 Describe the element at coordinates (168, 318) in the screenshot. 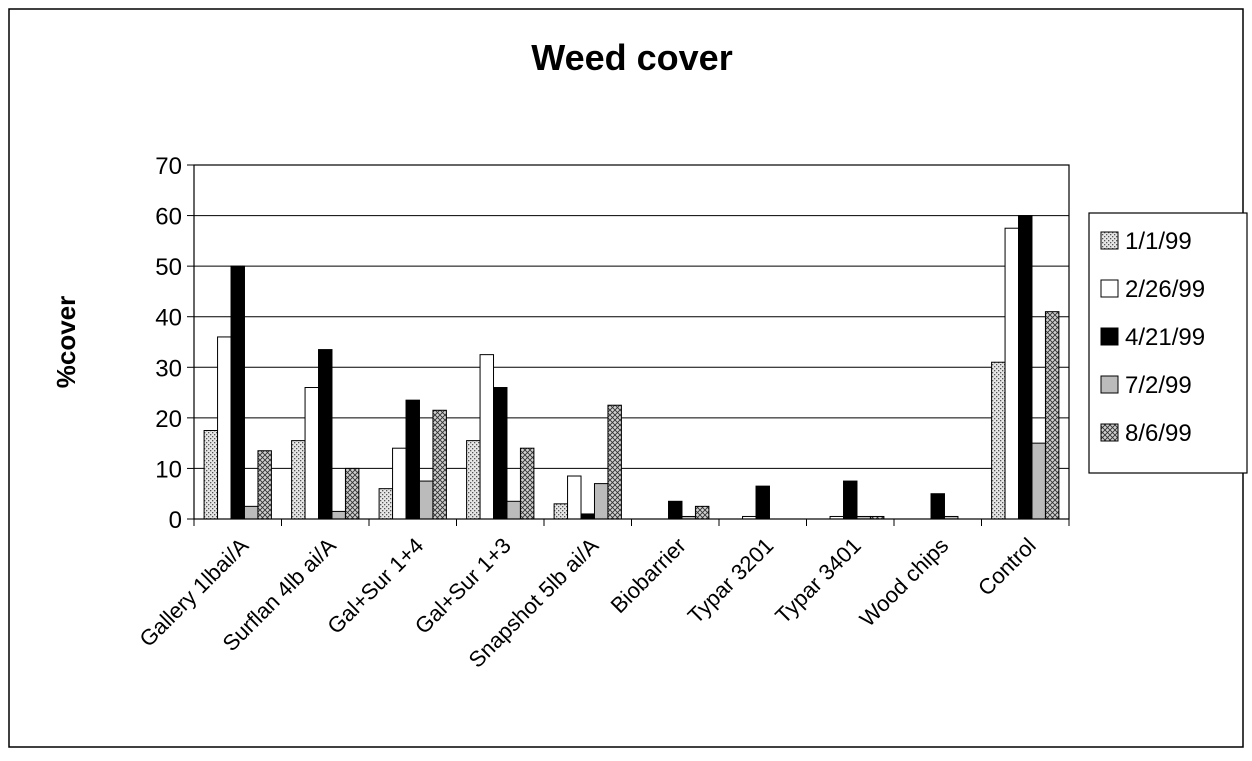

I see `y-tick-label: 40` at that location.